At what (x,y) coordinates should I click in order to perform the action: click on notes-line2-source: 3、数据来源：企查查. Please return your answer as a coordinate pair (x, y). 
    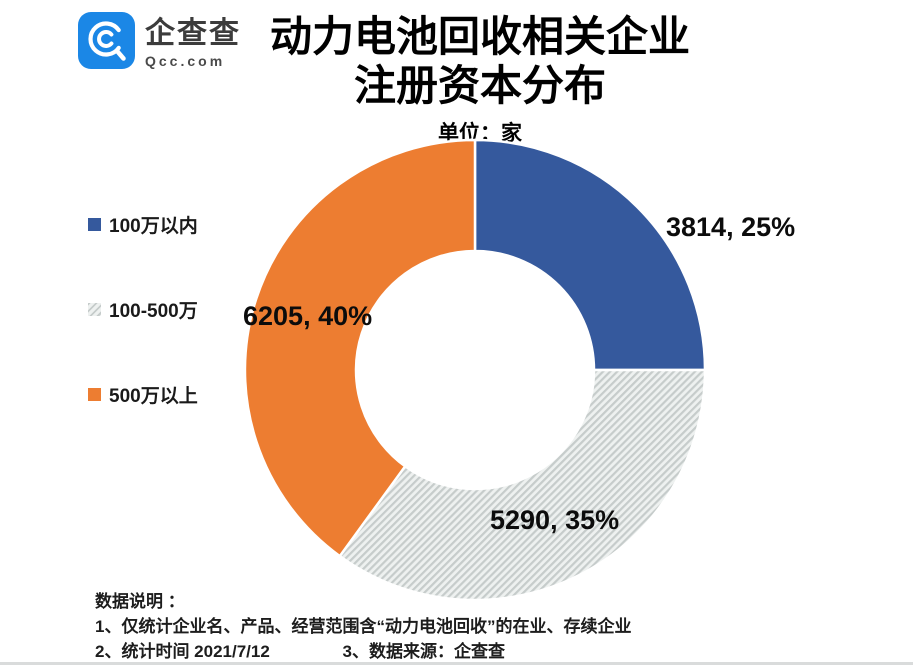
    Looking at the image, I should click on (424, 651).